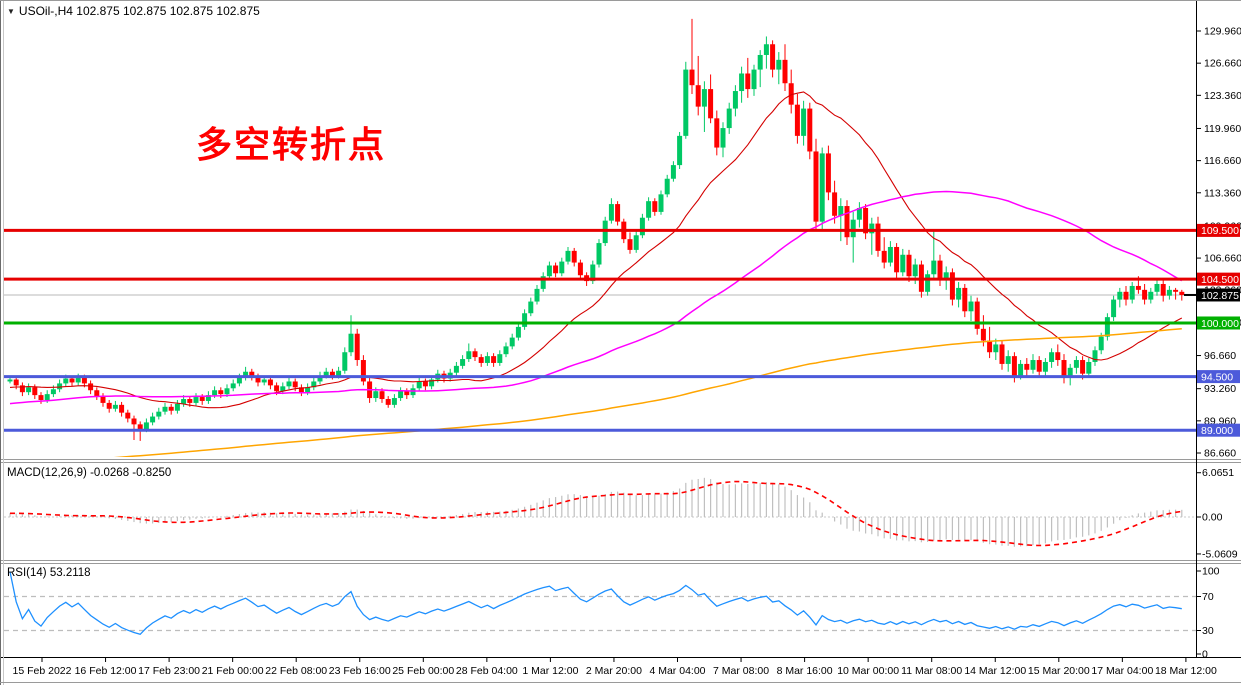 This screenshot has height=685, width=1241. What do you see at coordinates (169, 671) in the screenshot?
I see `date-tick-label: 17 Feb 23:00` at bounding box center [169, 671].